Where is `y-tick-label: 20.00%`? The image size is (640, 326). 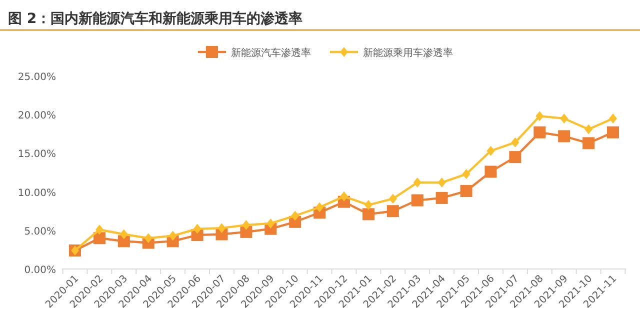
y-tick-label: 20.00% is located at coordinates (37, 116).